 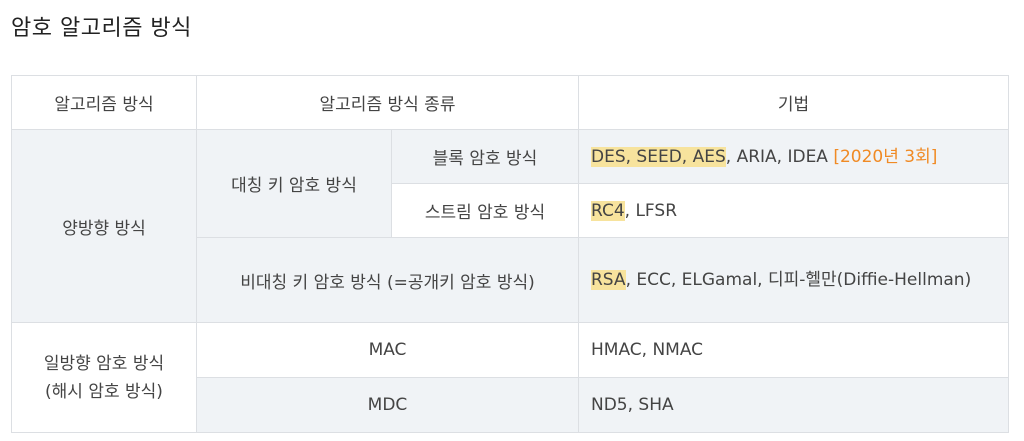 What do you see at coordinates (387, 102) in the screenshot?
I see `header-algorithm-kind: 알고리즘 방식 종류` at bounding box center [387, 102].